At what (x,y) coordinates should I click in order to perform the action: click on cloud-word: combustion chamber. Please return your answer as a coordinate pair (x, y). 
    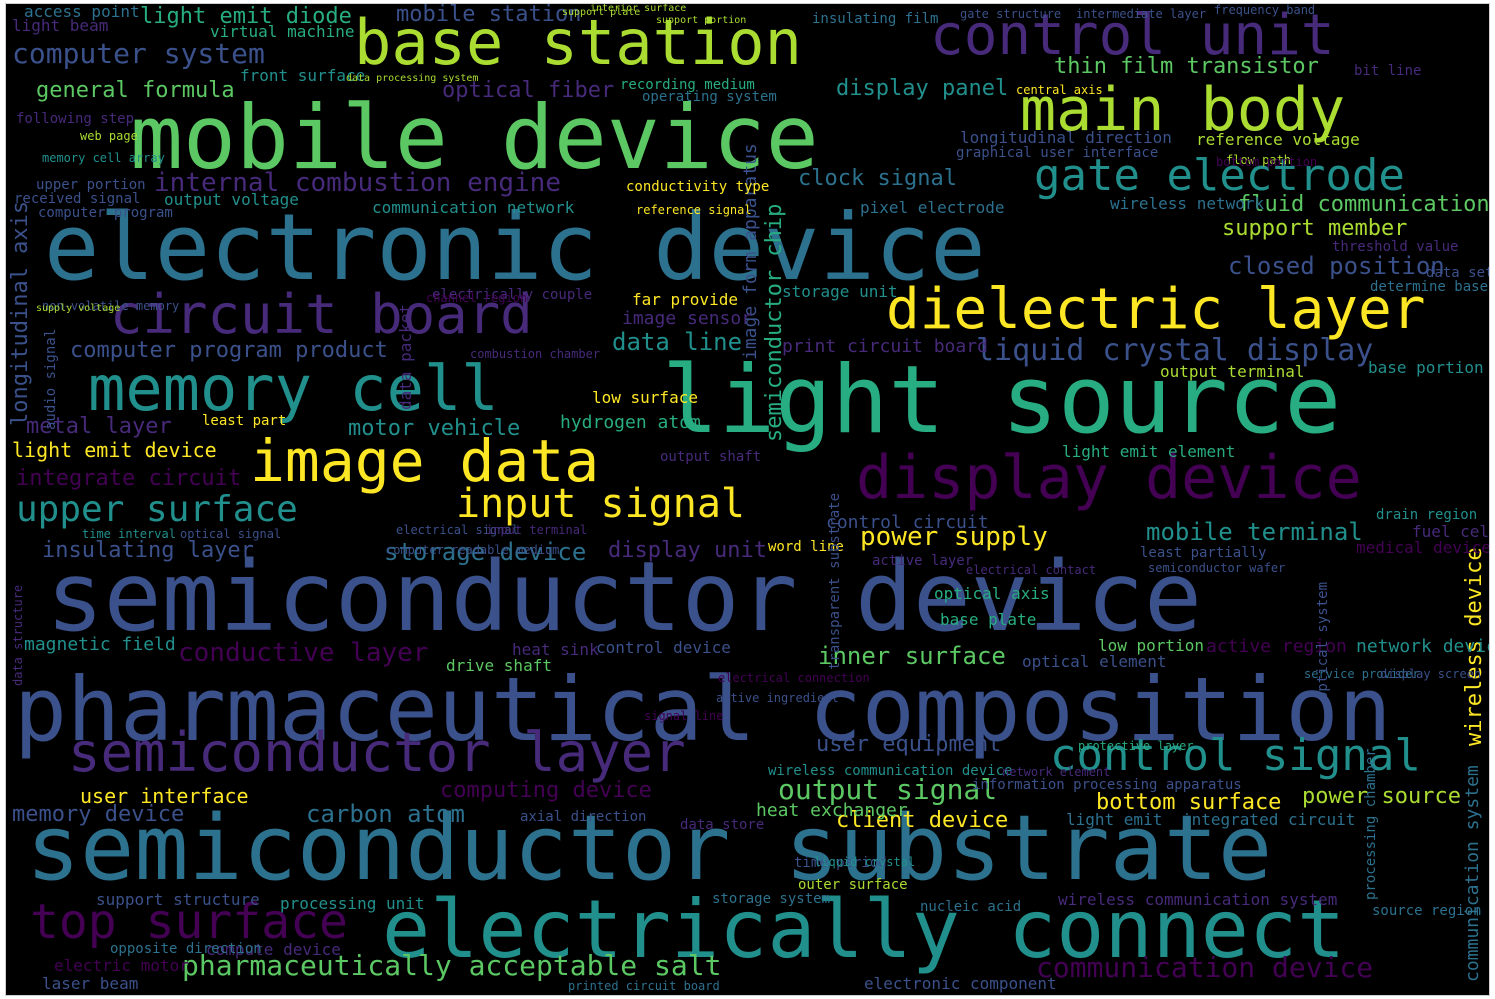
    Looking at the image, I should click on (535, 354).